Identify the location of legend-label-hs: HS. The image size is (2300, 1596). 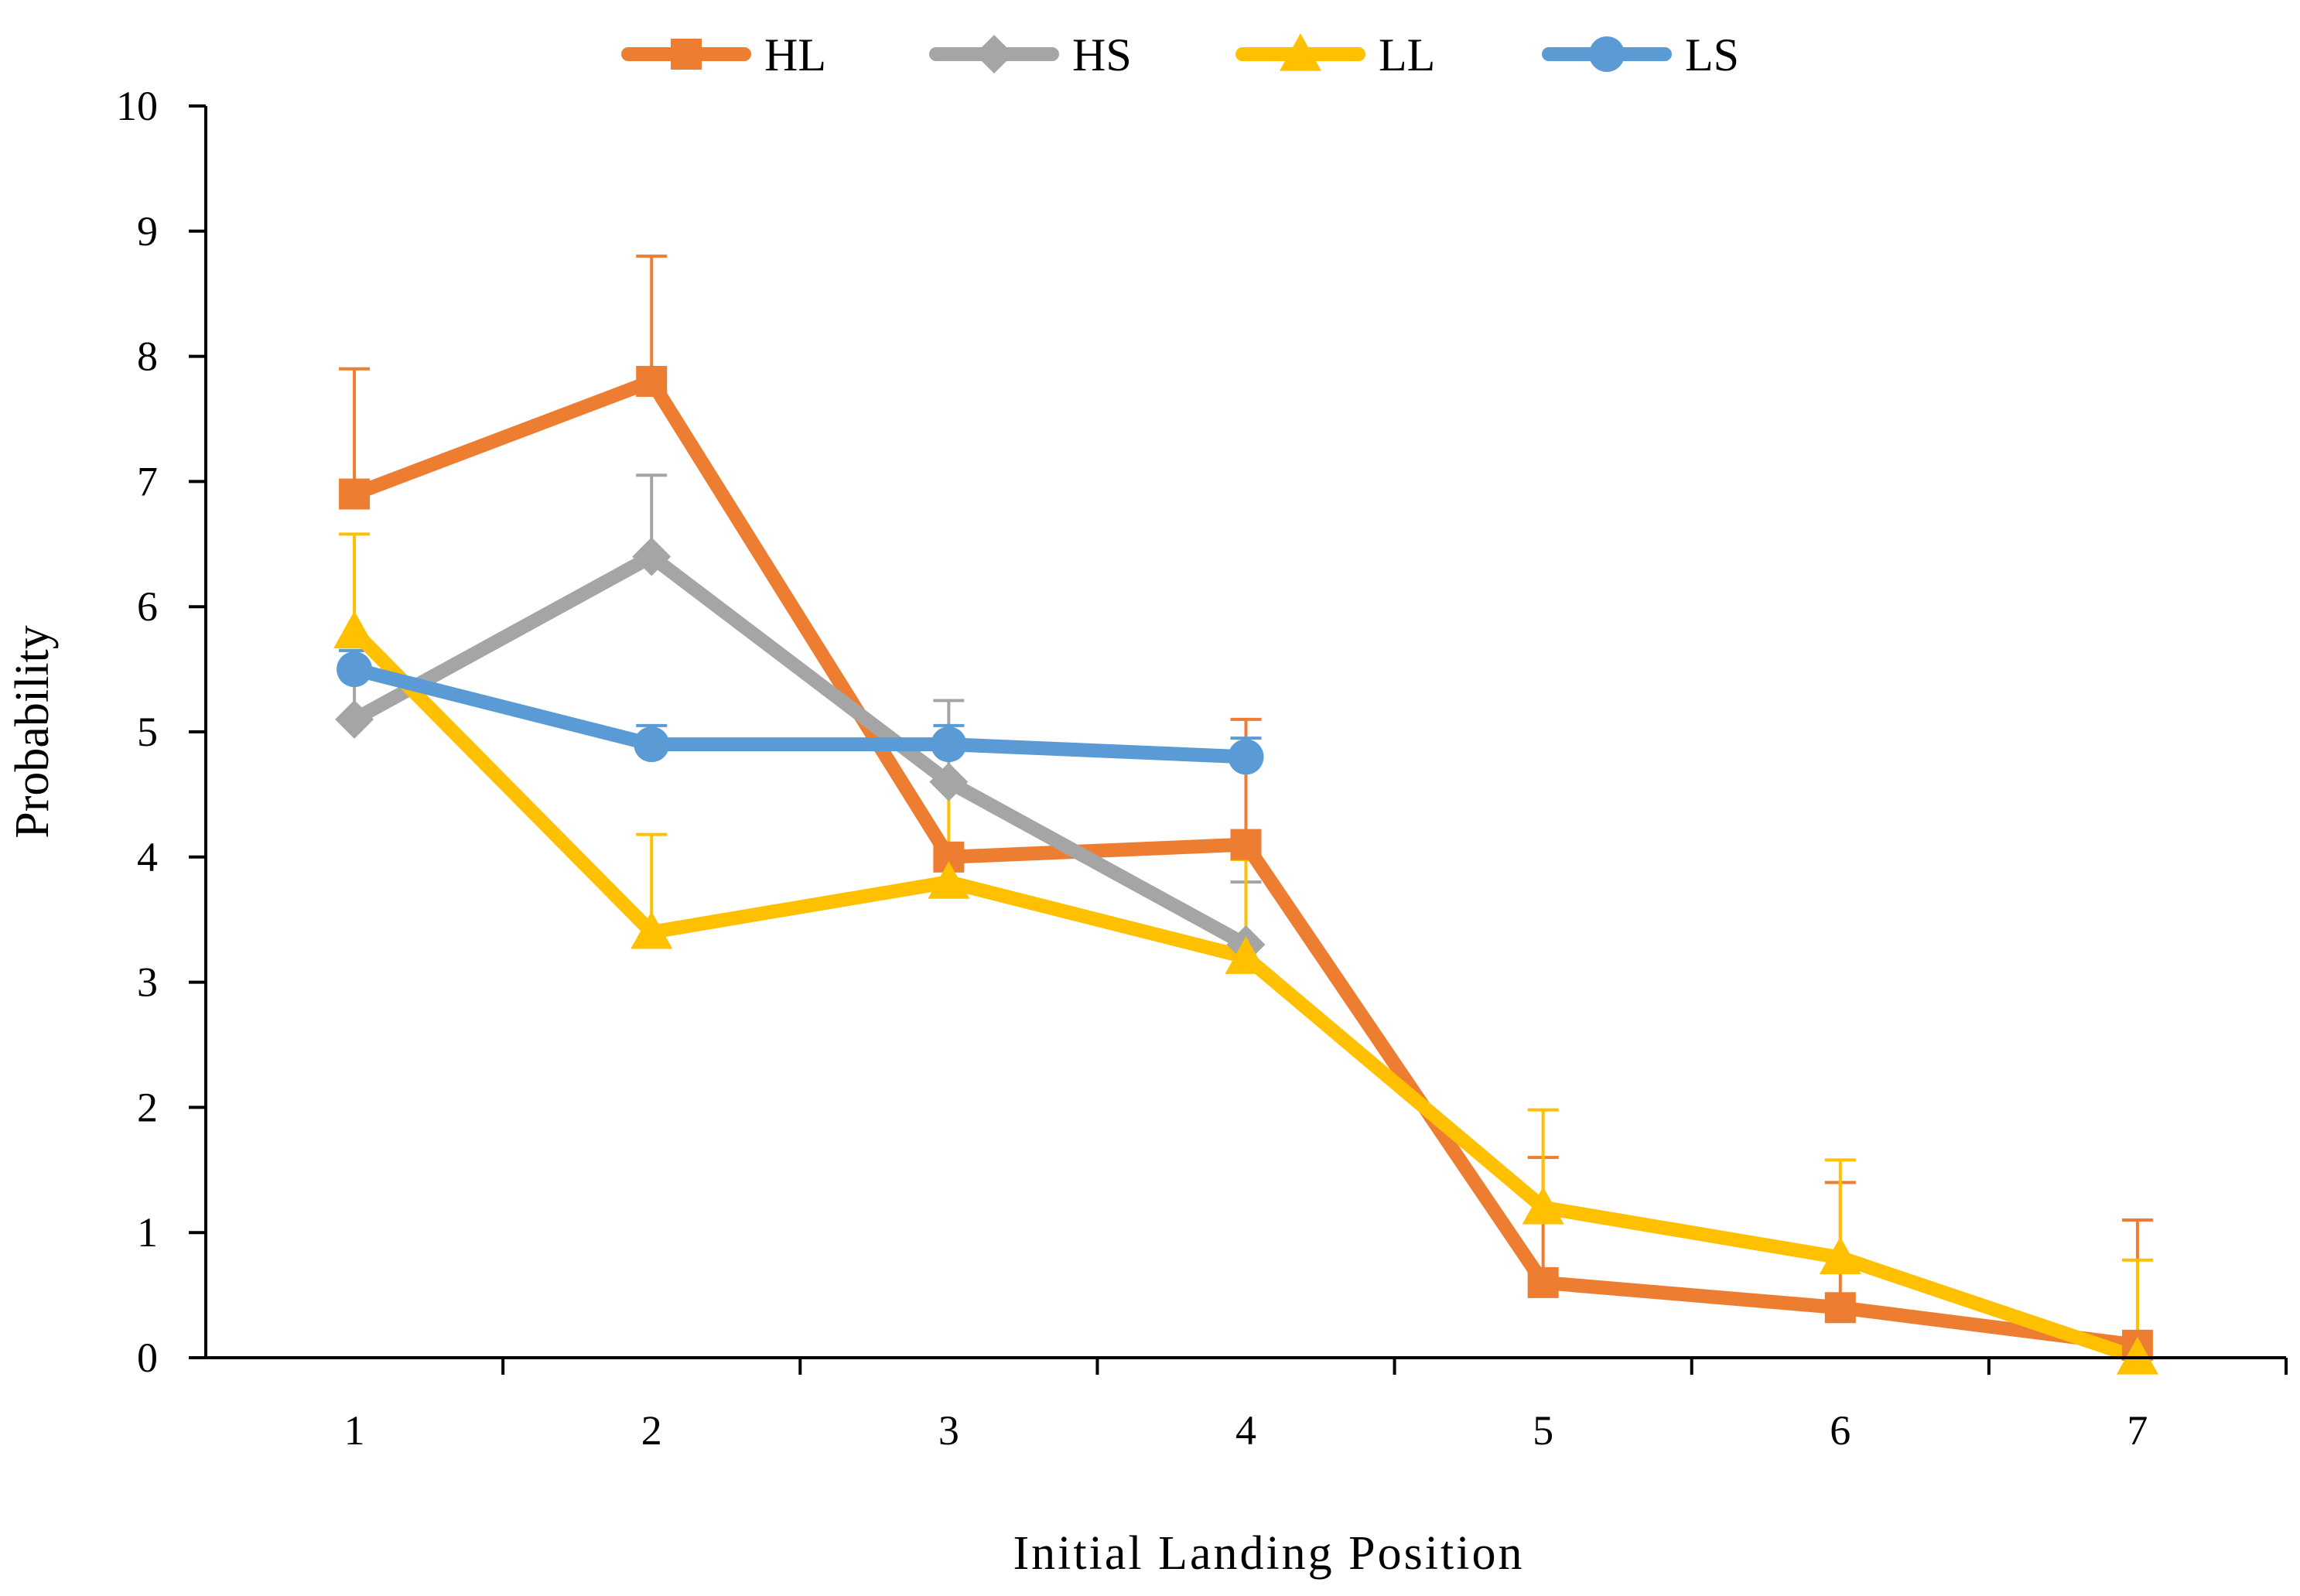
(1102, 54).